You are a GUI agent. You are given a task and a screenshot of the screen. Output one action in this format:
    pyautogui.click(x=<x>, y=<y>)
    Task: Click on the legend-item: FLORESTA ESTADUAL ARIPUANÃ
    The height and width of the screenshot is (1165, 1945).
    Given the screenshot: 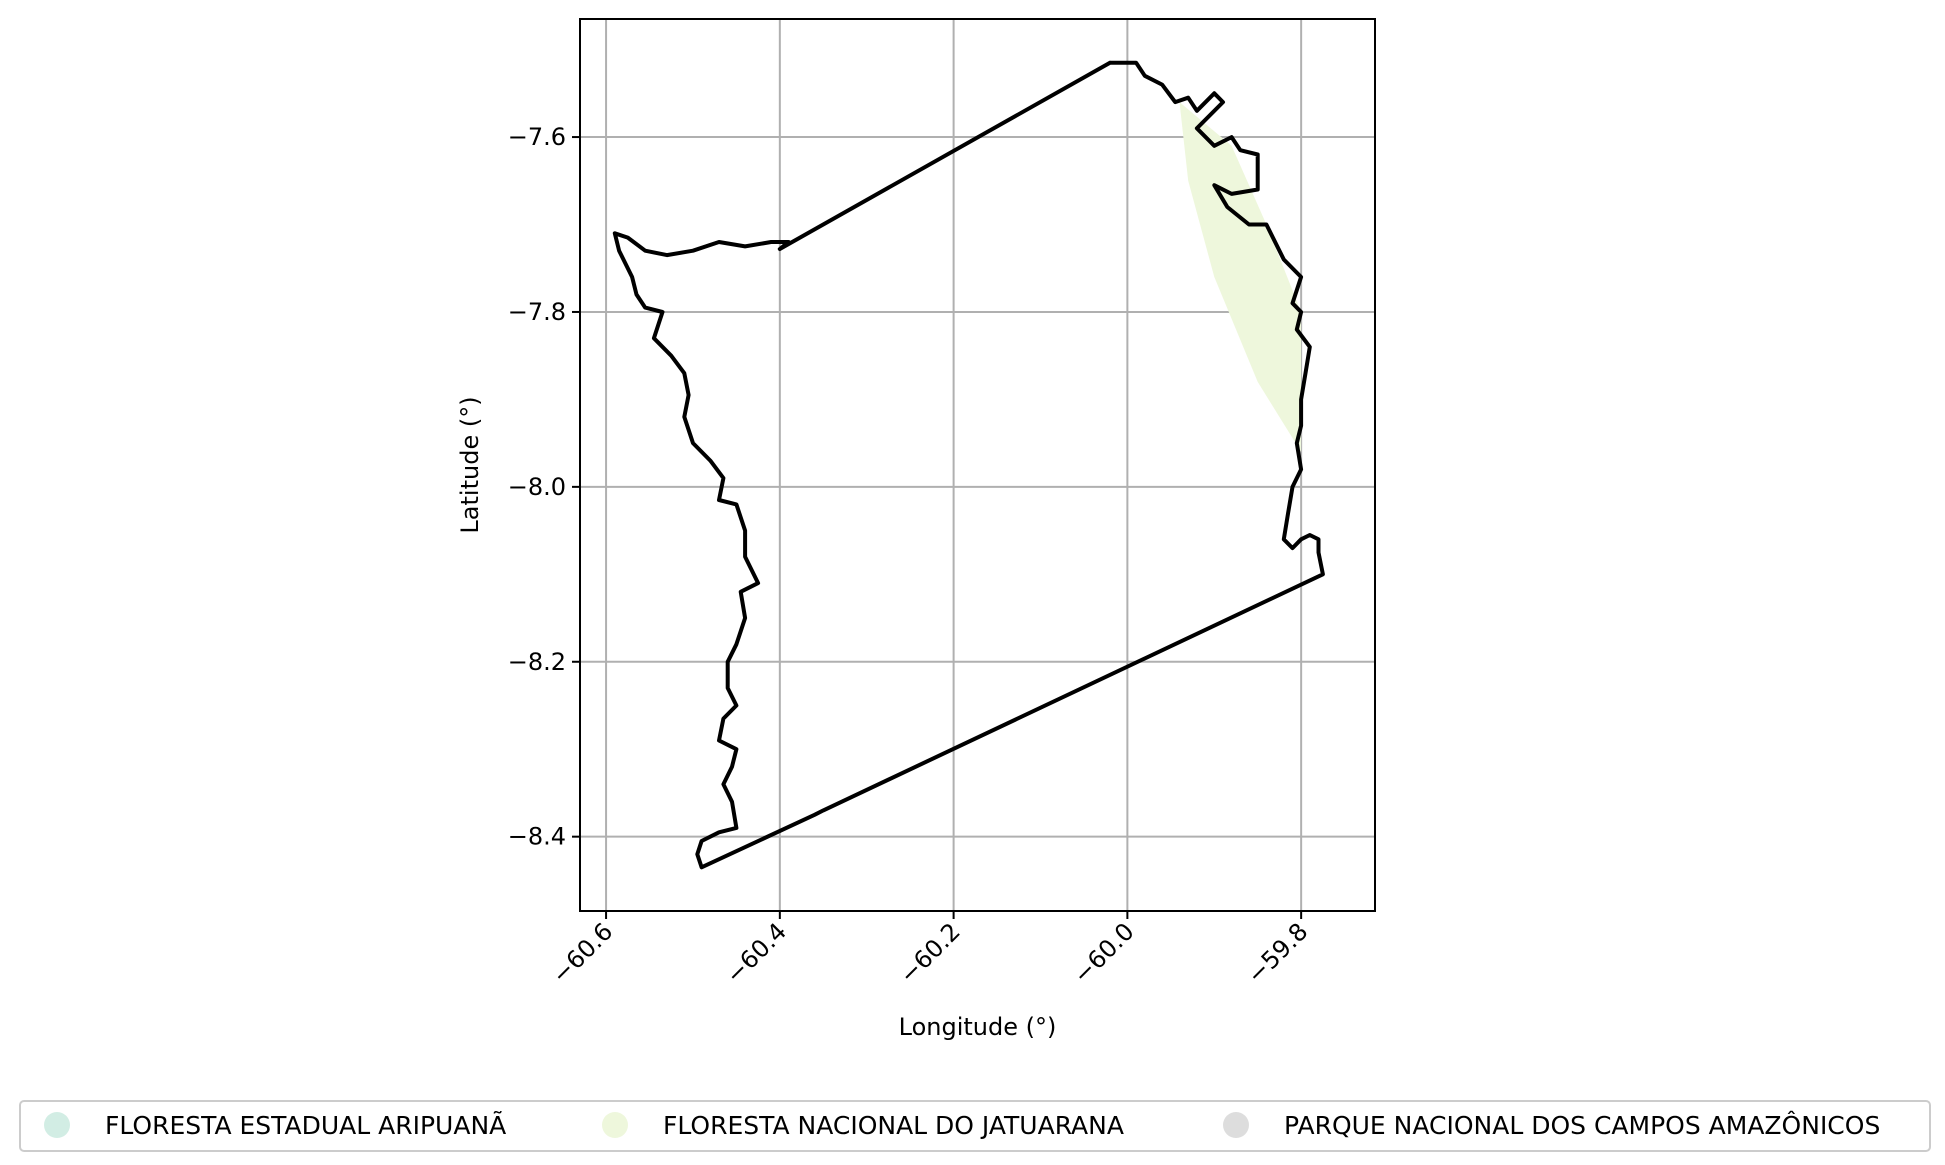 What is the action you would take?
    pyautogui.click(x=275, y=1125)
    